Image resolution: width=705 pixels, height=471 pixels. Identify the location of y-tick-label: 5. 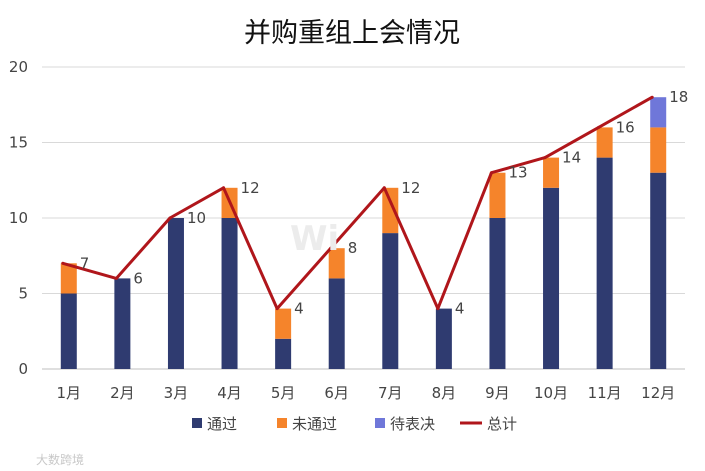
(23, 294).